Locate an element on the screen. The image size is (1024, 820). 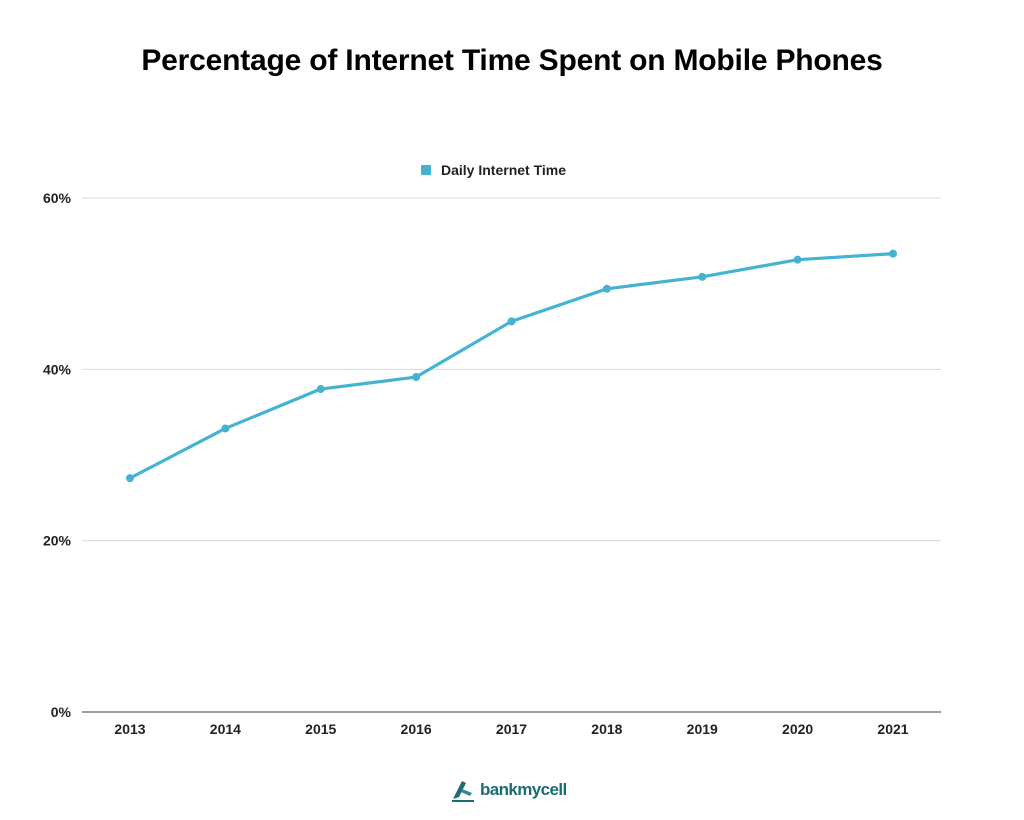
legend: Daily Internet Time is located at coordinates (493, 170).